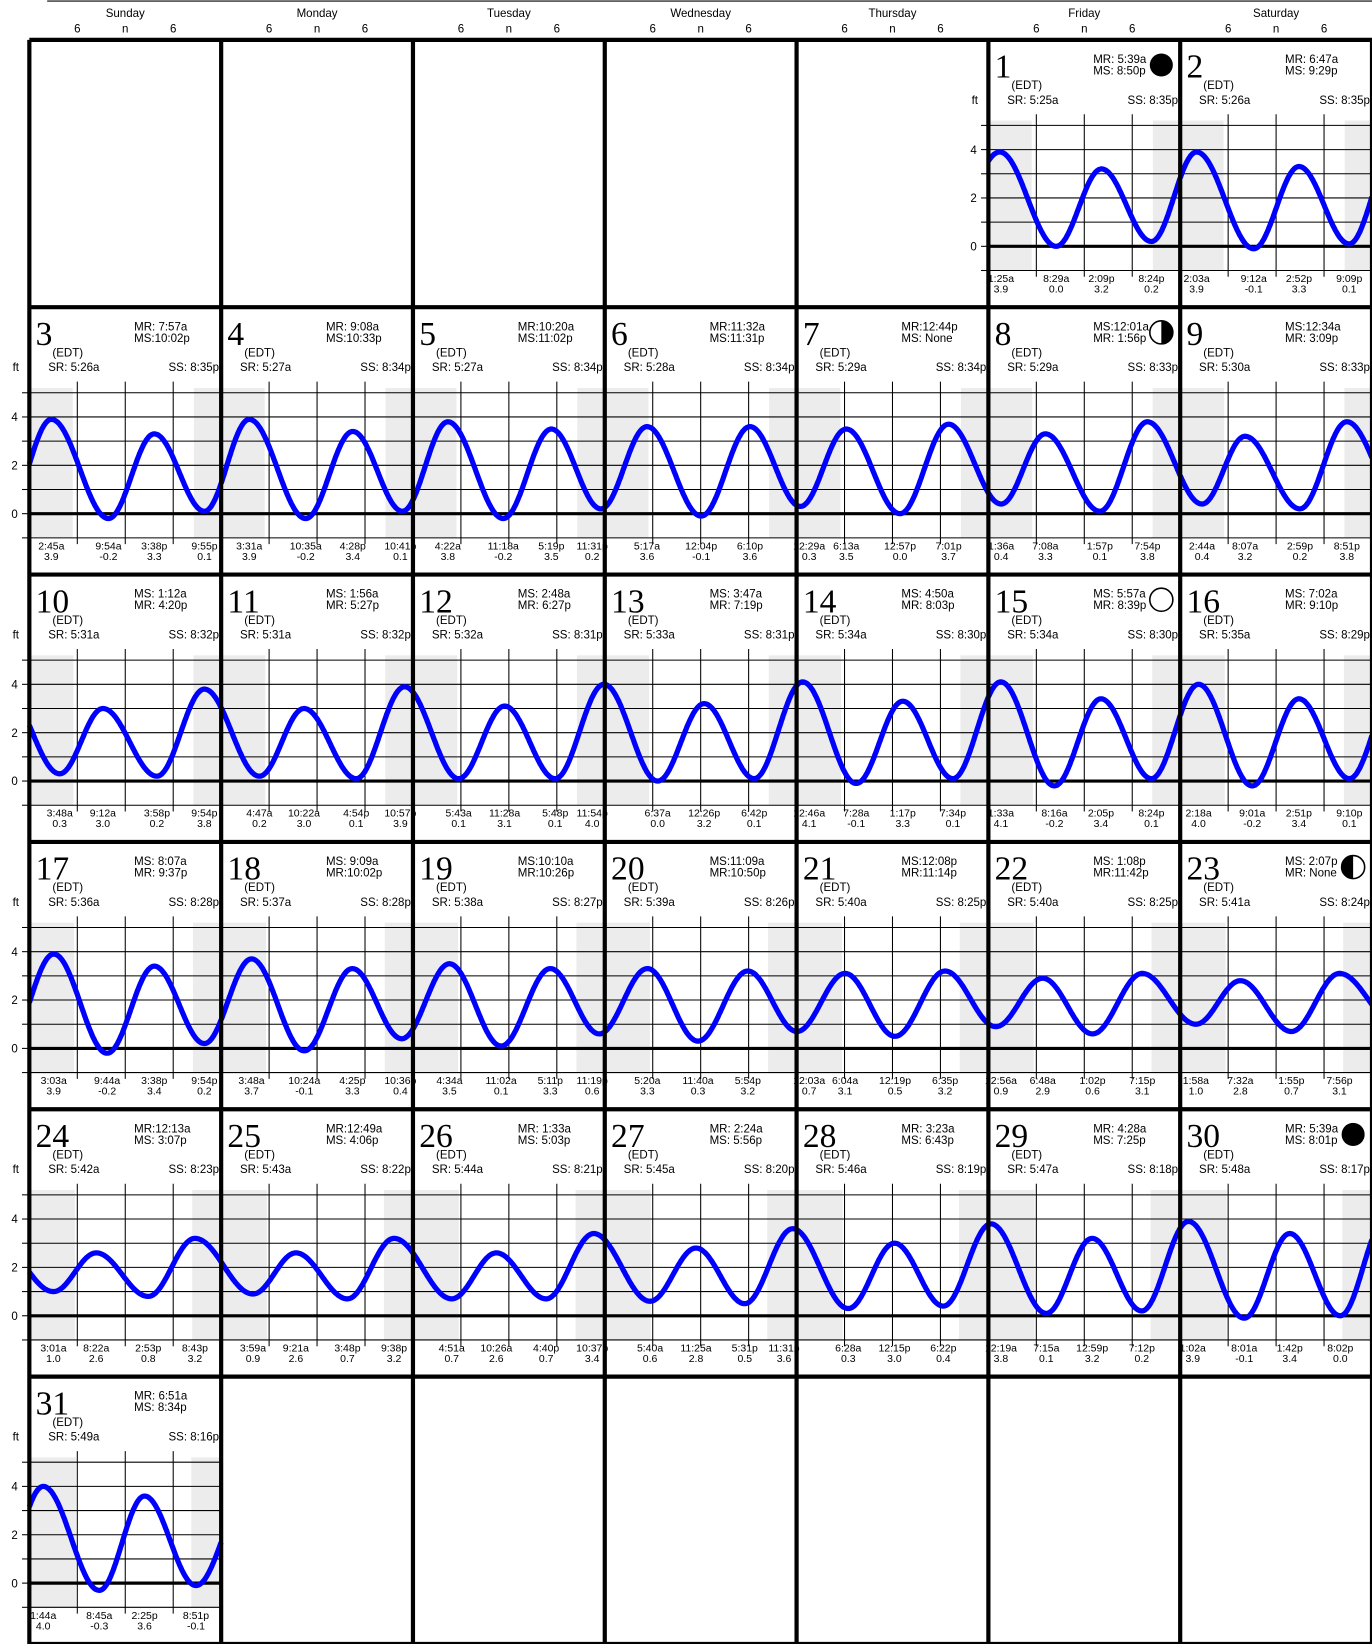 The width and height of the screenshot is (1372, 1644). Describe the element at coordinates (809, 814) in the screenshot. I see `tide-time: 12:46a` at that location.